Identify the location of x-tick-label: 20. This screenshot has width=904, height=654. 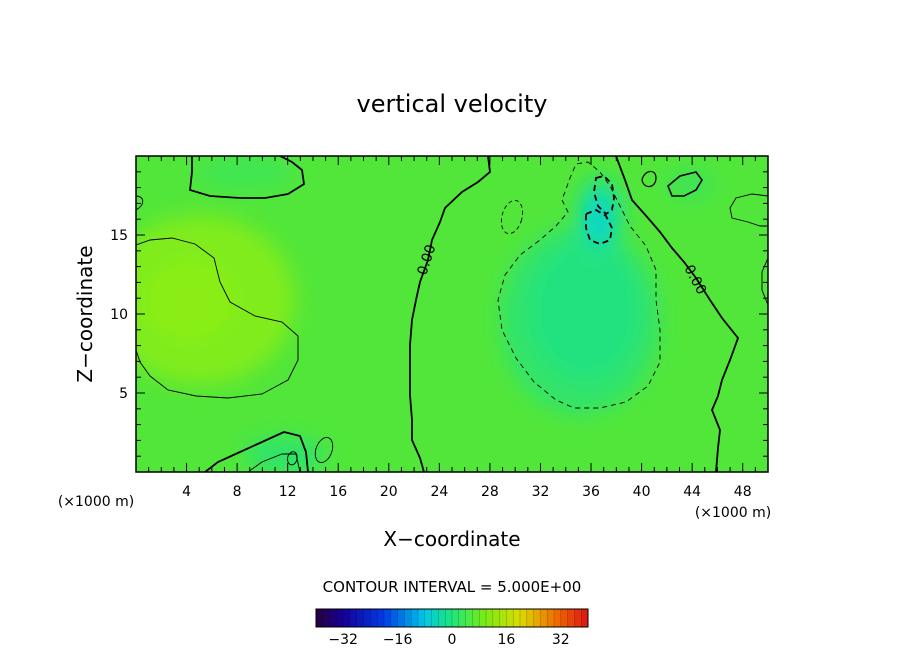
(389, 492).